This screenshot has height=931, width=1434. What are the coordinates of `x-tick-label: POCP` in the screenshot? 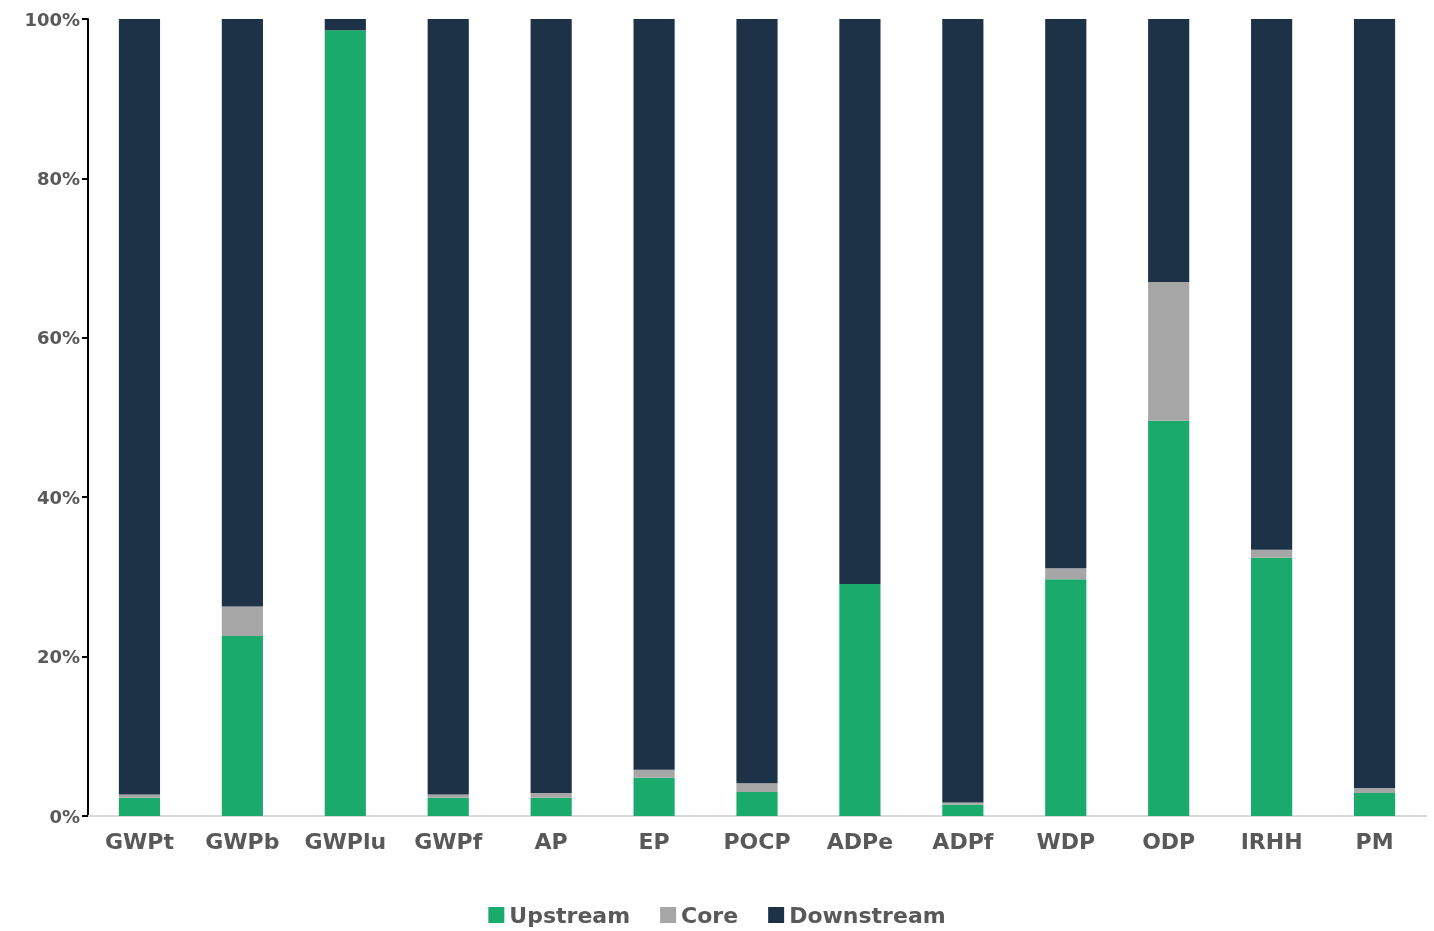 It's located at (757, 841).